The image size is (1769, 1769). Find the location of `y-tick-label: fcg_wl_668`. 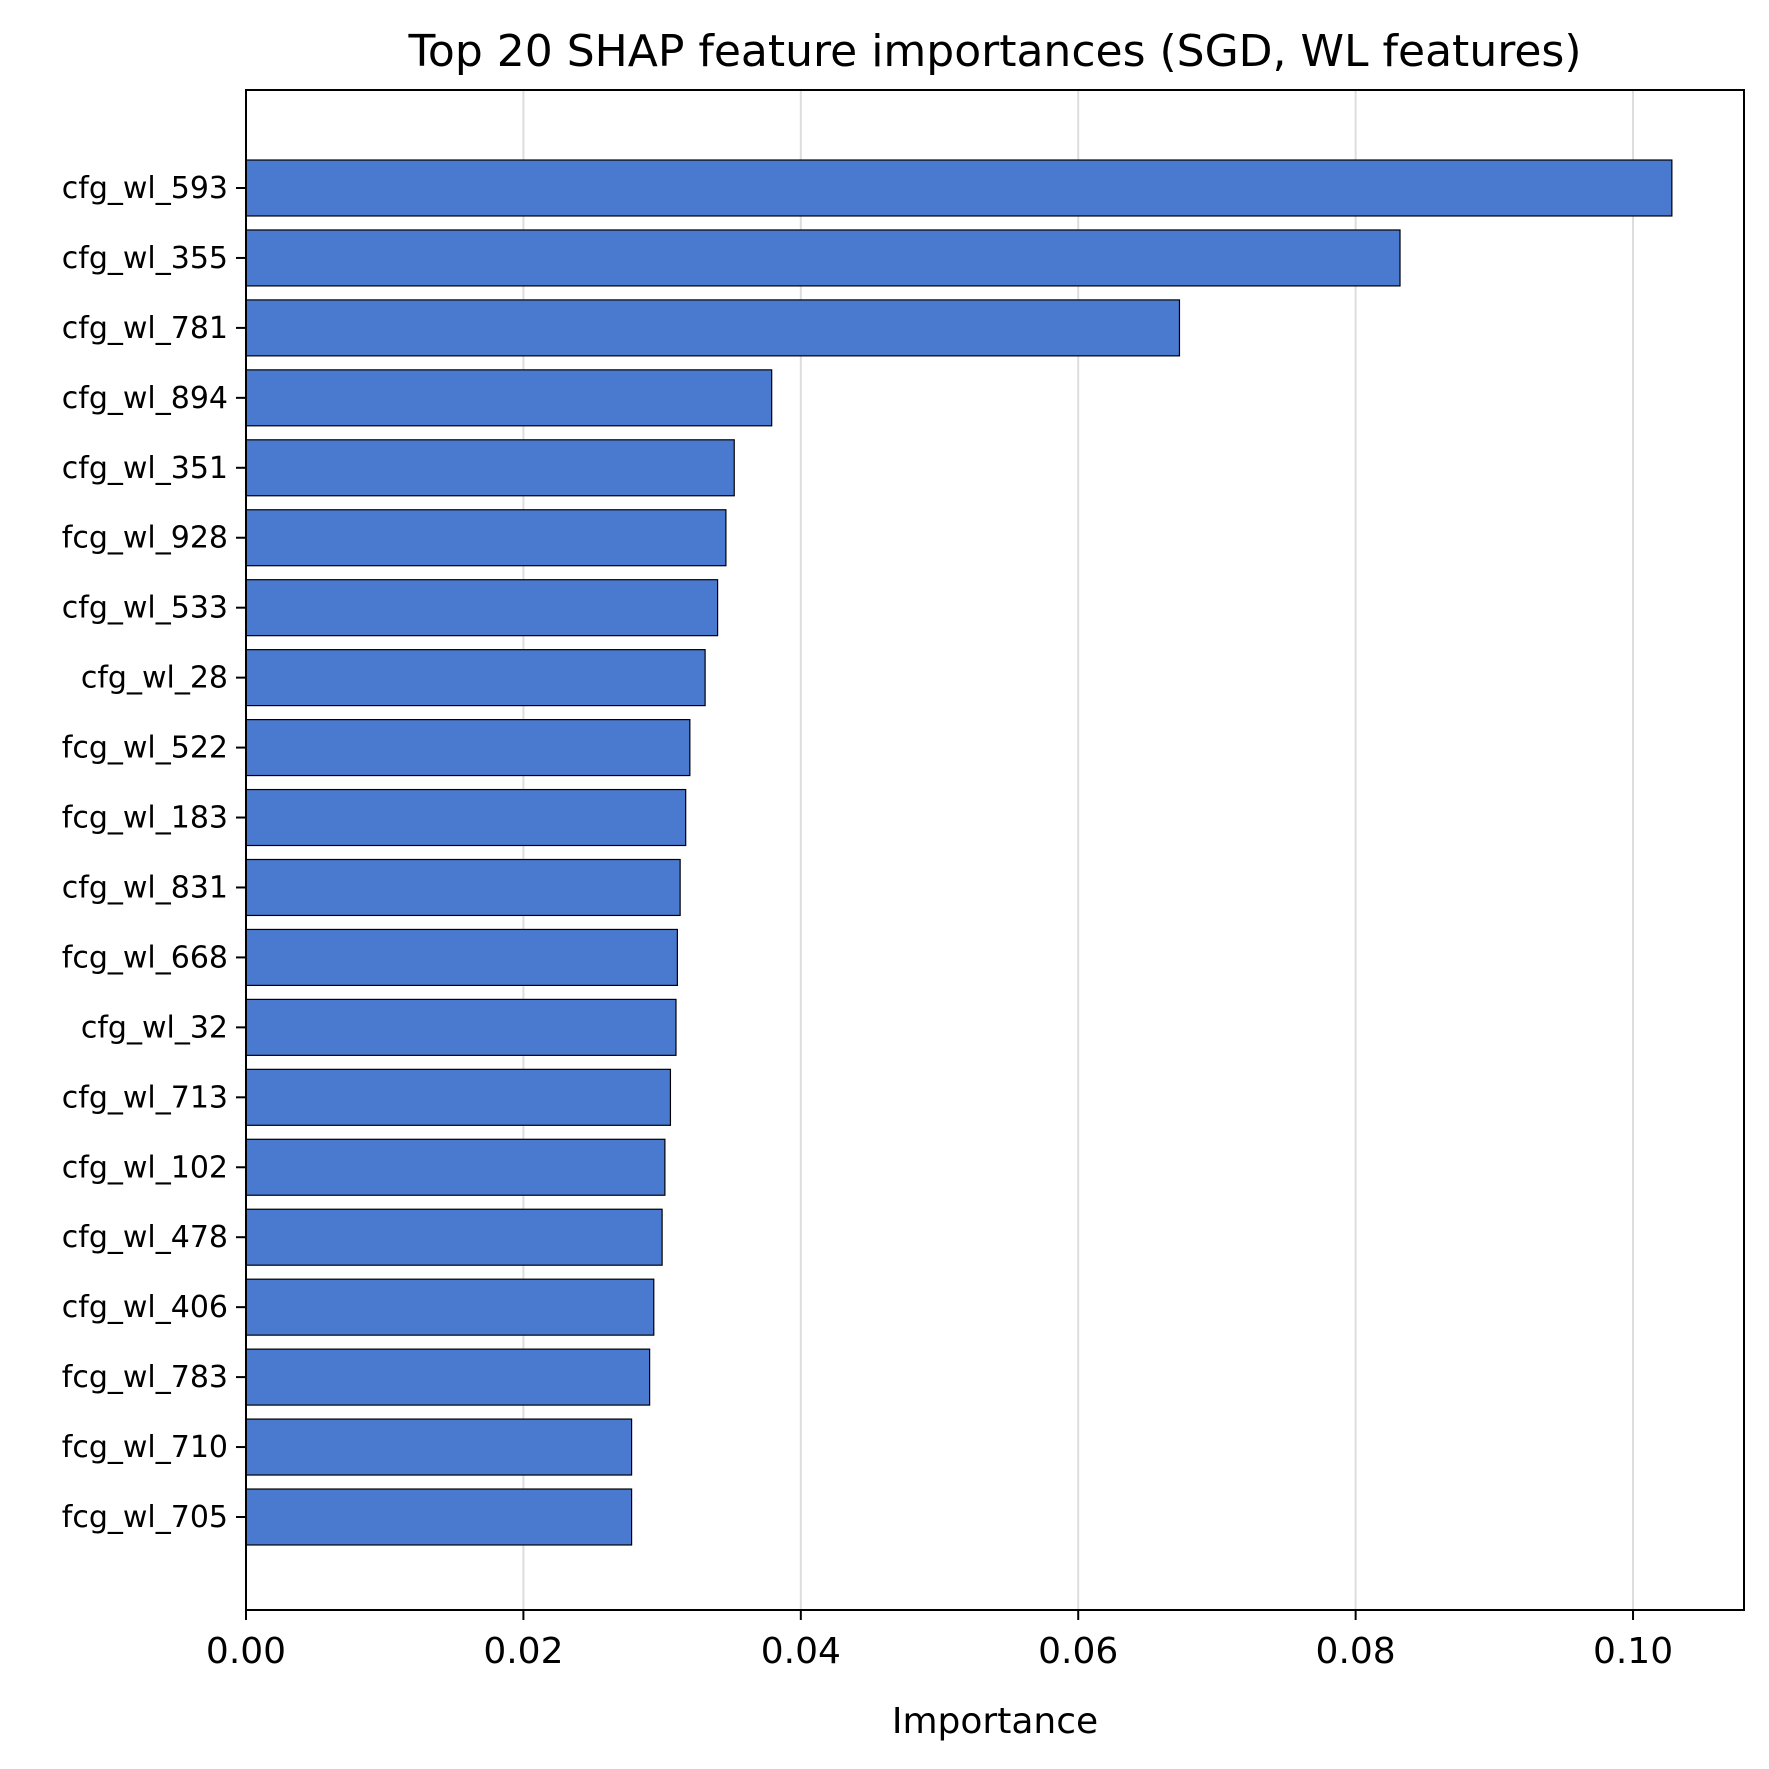

y-tick-label: fcg_wl_668 is located at coordinates (145, 957).